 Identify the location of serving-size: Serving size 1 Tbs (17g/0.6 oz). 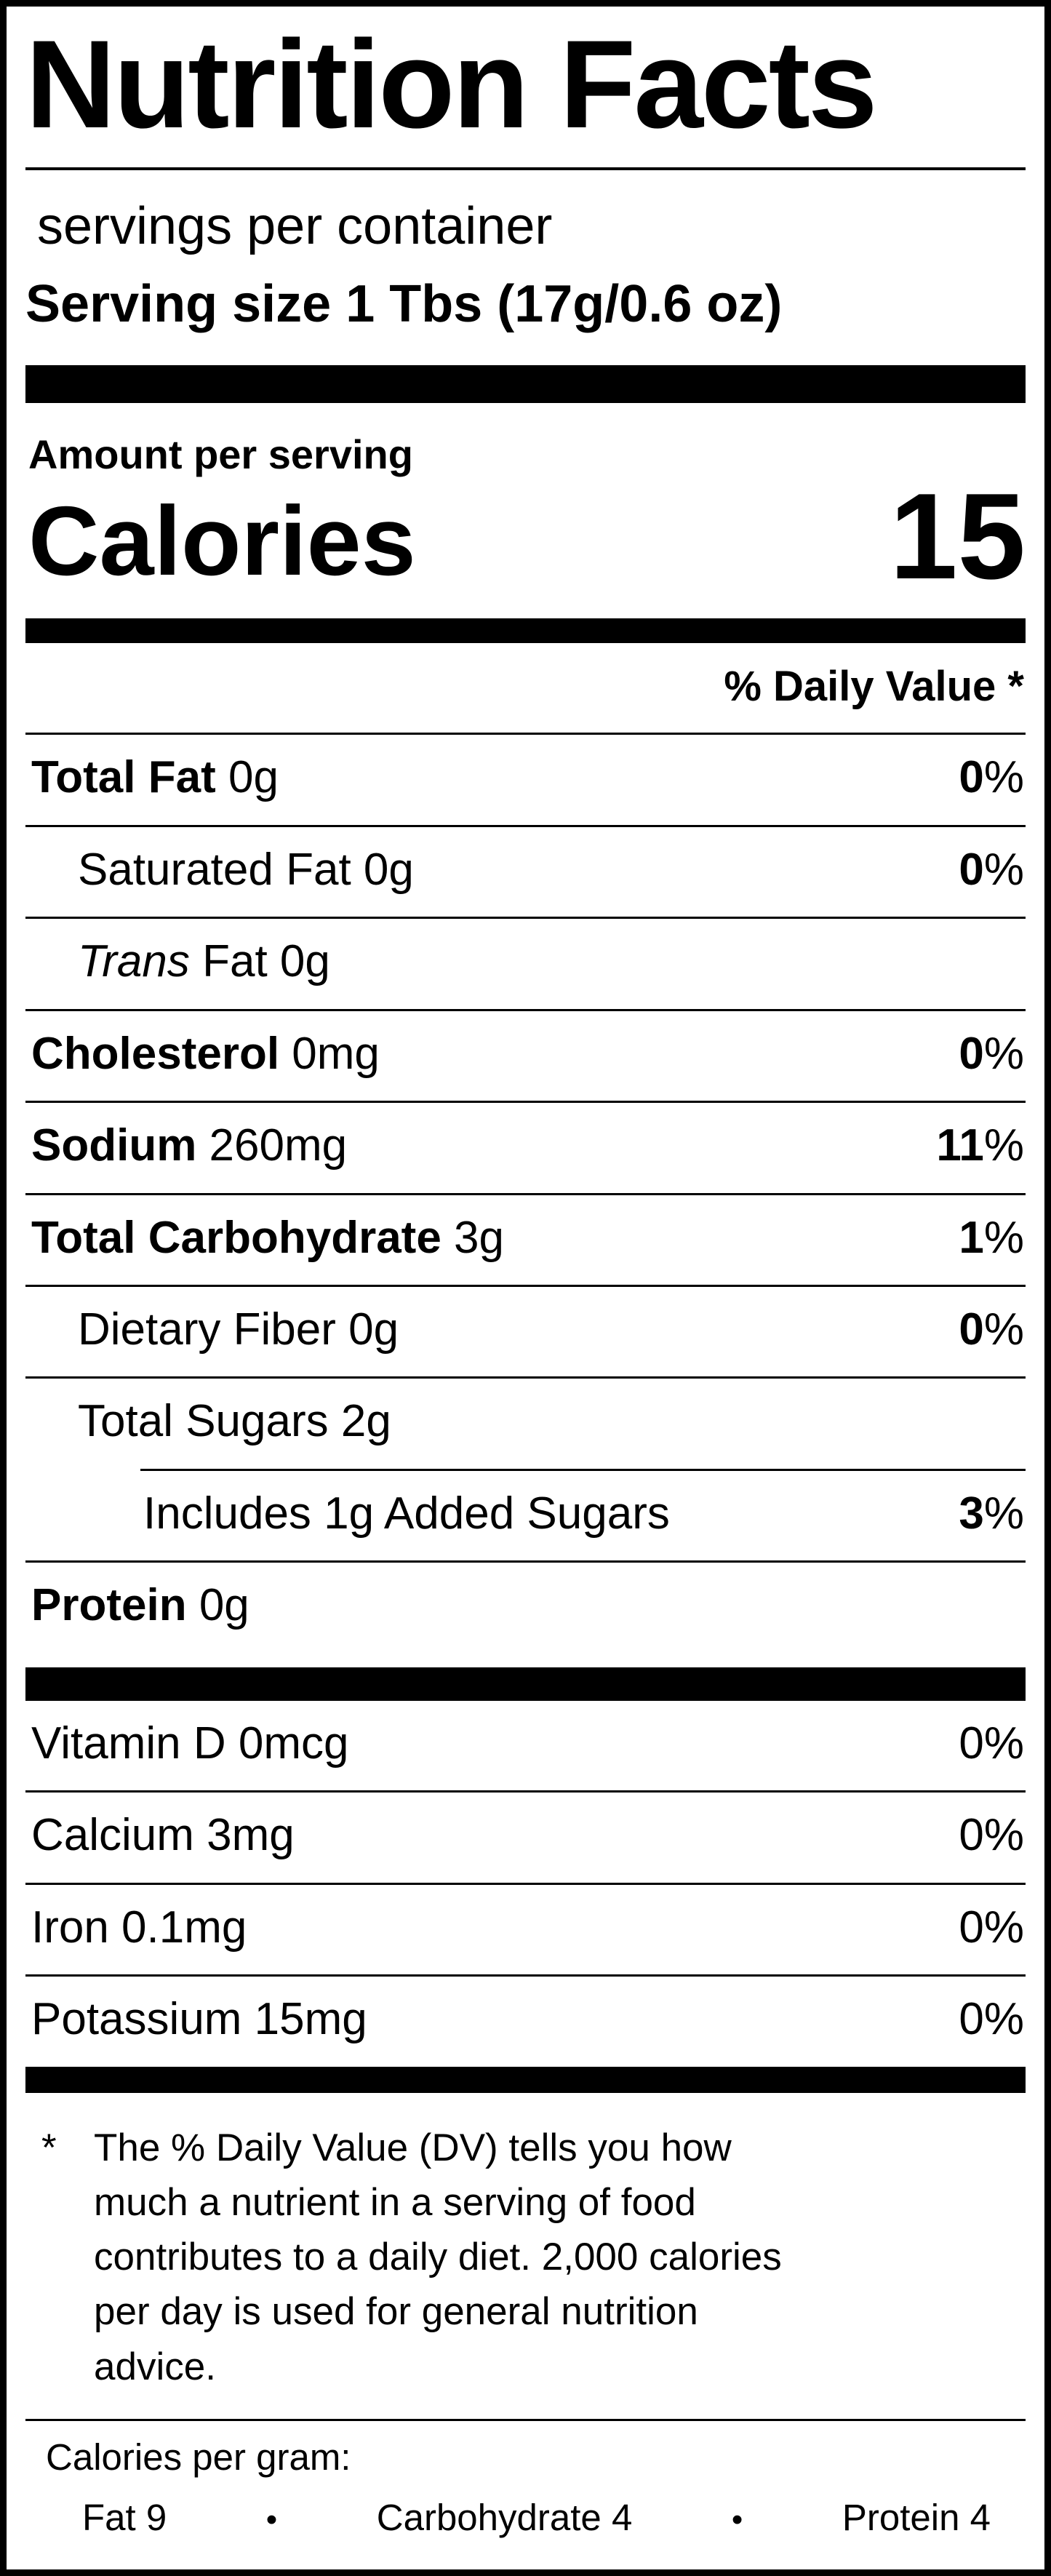
(404, 304).